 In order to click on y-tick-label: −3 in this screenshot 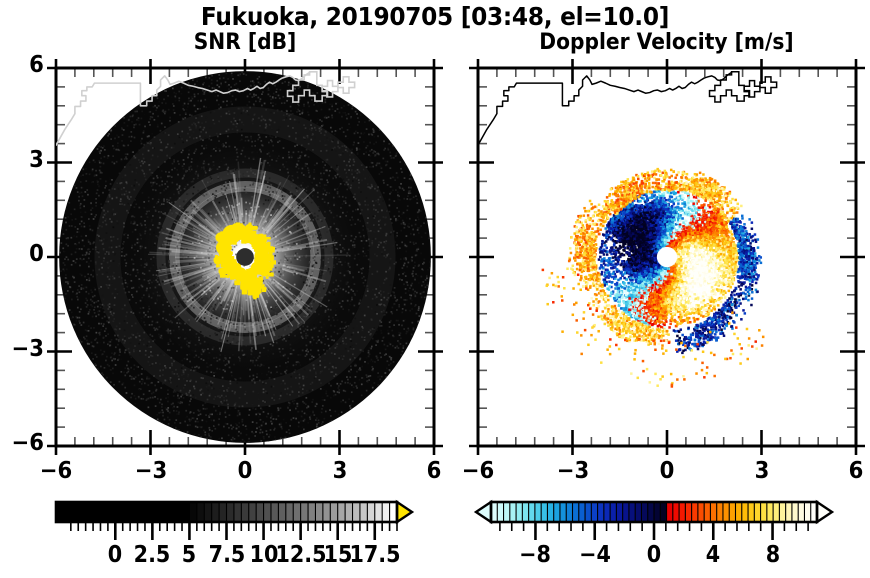, I will do `click(22, 349)`.